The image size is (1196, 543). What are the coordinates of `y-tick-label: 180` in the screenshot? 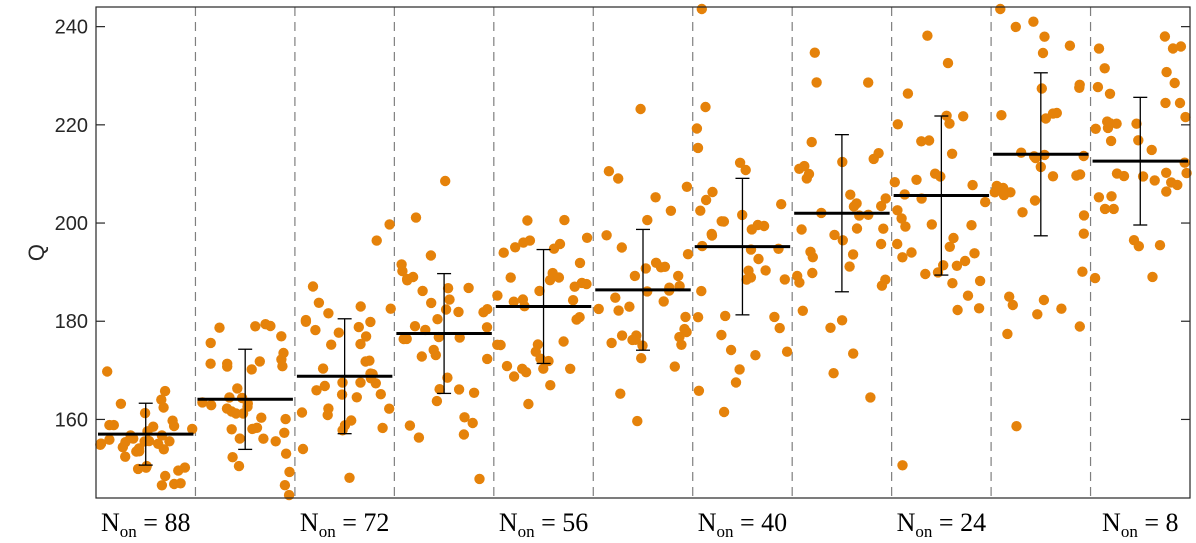 It's located at (71, 322).